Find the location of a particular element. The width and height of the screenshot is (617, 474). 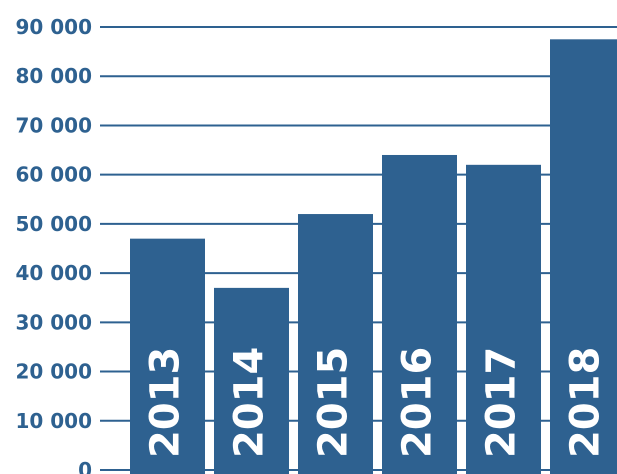

y-tick-label: 80 000 is located at coordinates (53, 76).